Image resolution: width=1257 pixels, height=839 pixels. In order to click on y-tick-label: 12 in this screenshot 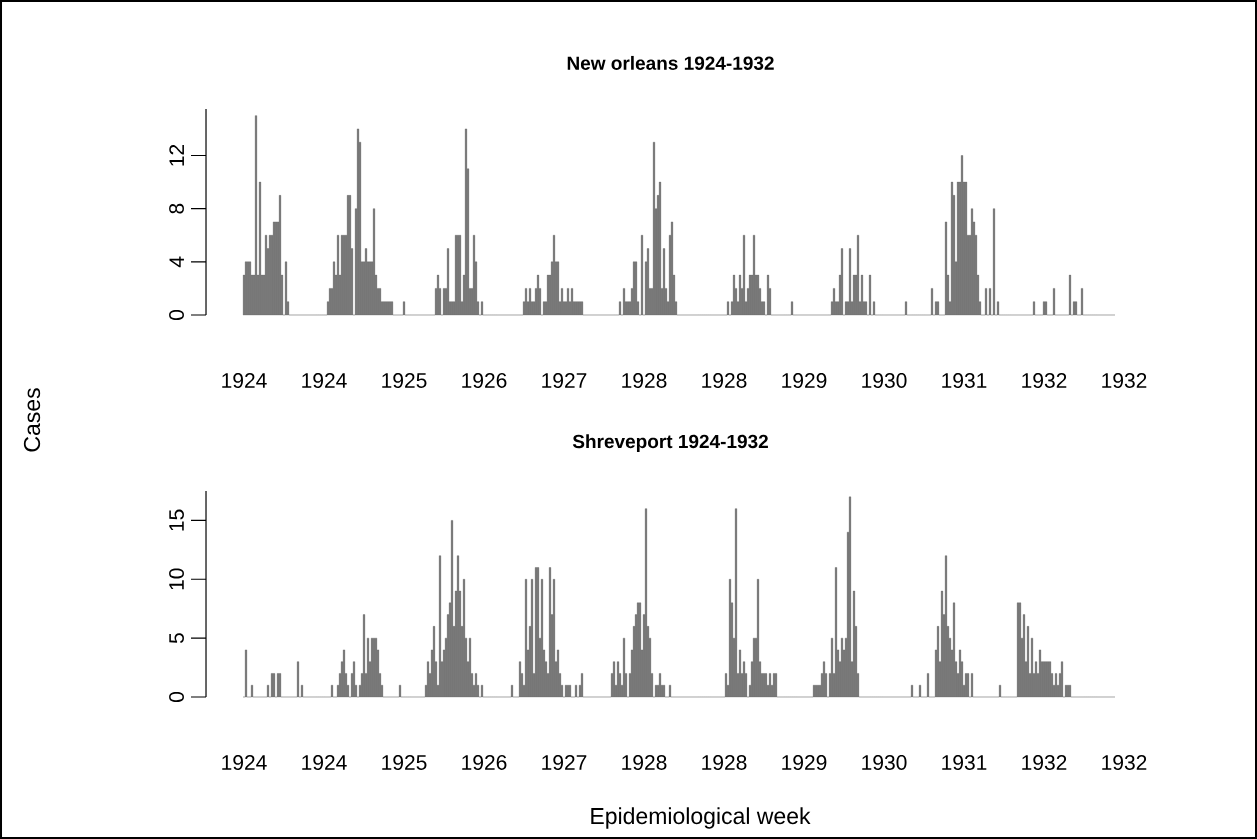, I will do `click(176, 155)`.